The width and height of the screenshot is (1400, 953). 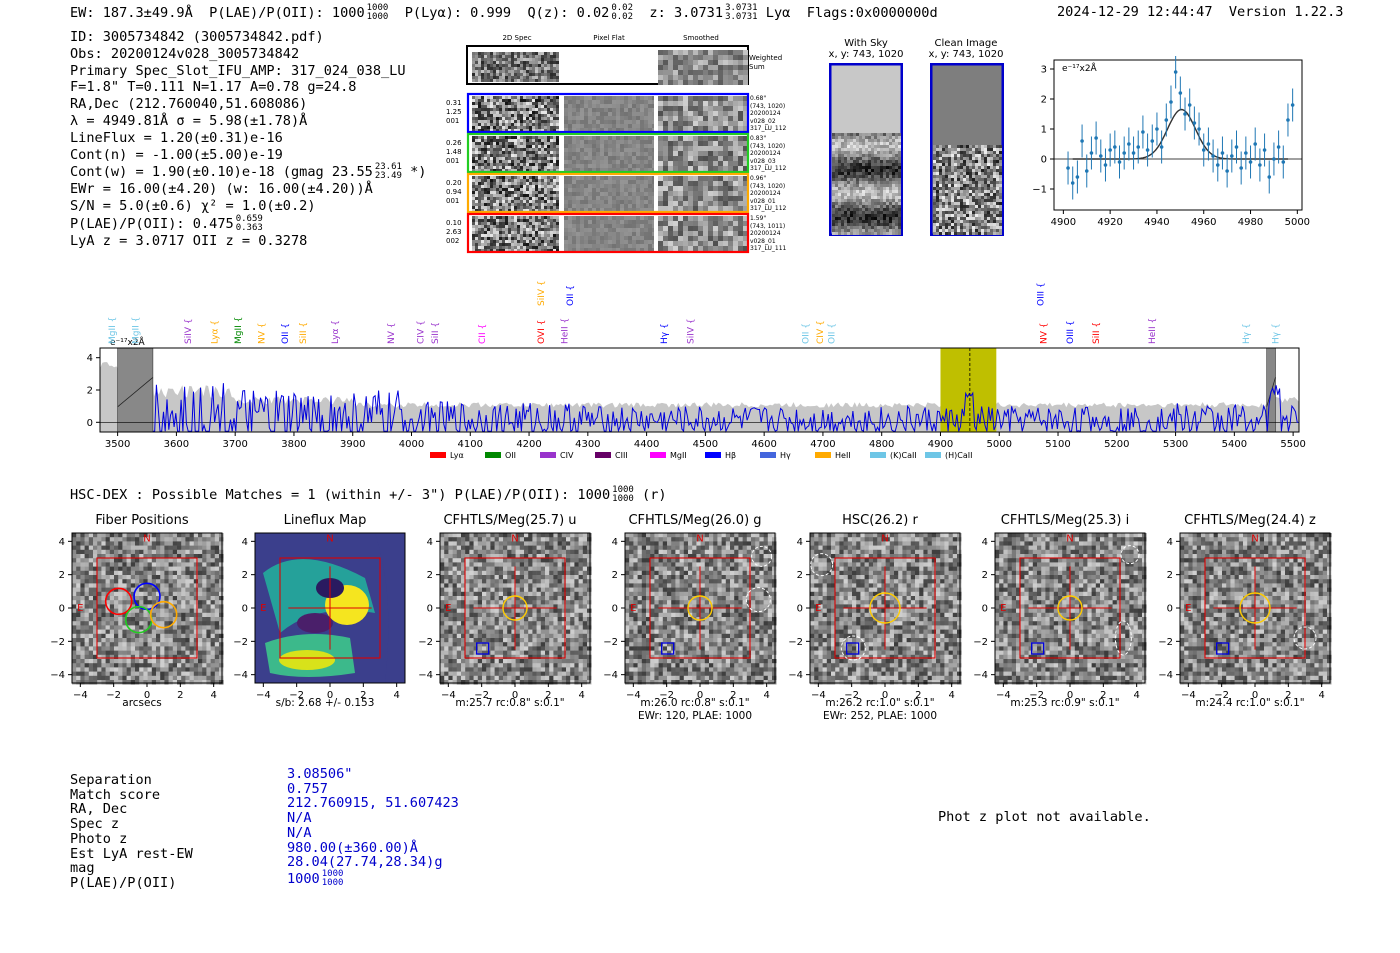 I want to click on spectrum-legend-item: (H)CaII, so click(x=948, y=455).